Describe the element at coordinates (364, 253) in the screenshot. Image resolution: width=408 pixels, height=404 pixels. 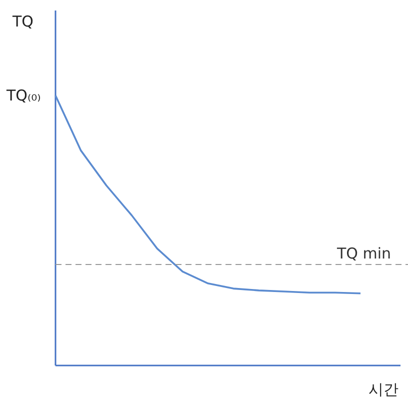
I see `ref-line-label: TQ min` at that location.